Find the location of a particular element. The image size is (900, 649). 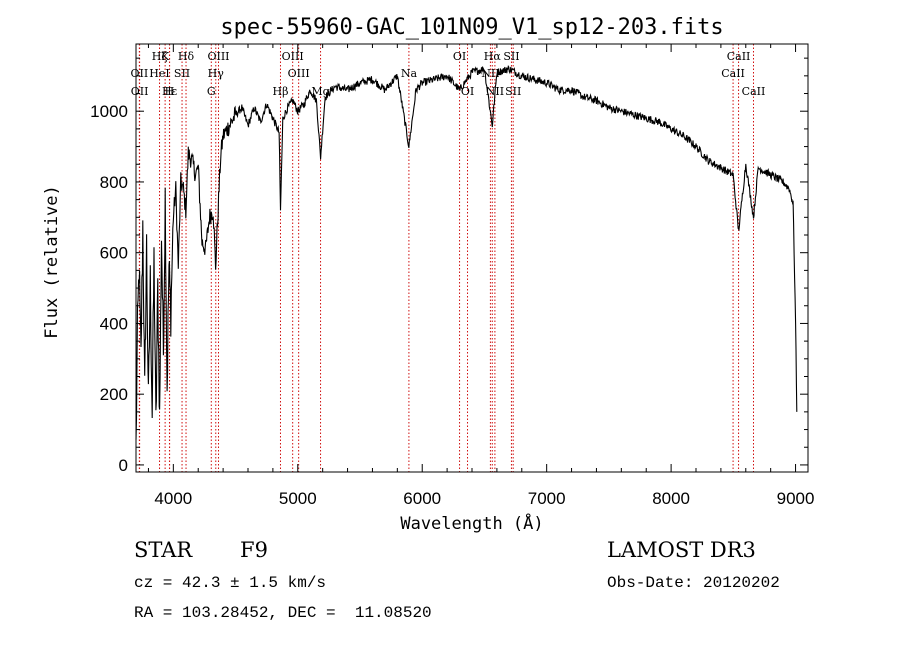

x-tick-label: 6000 is located at coordinates (422, 498).